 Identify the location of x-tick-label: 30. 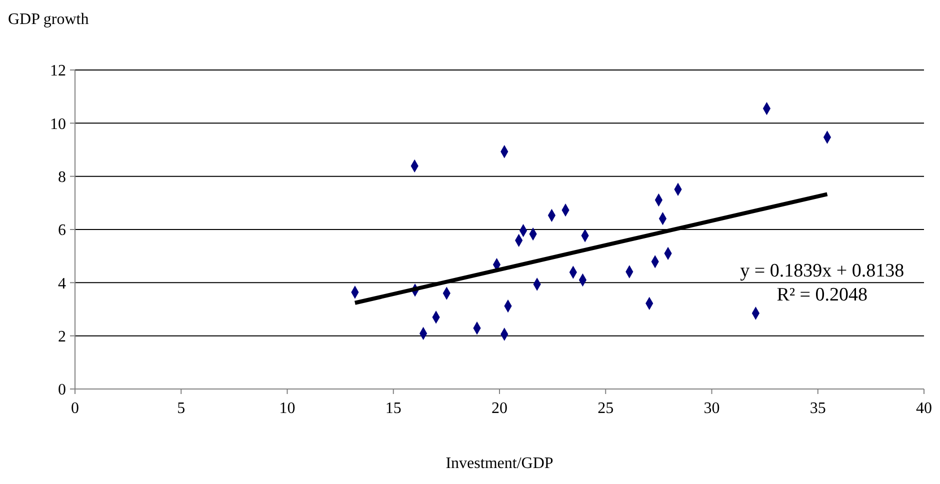
(712, 408).